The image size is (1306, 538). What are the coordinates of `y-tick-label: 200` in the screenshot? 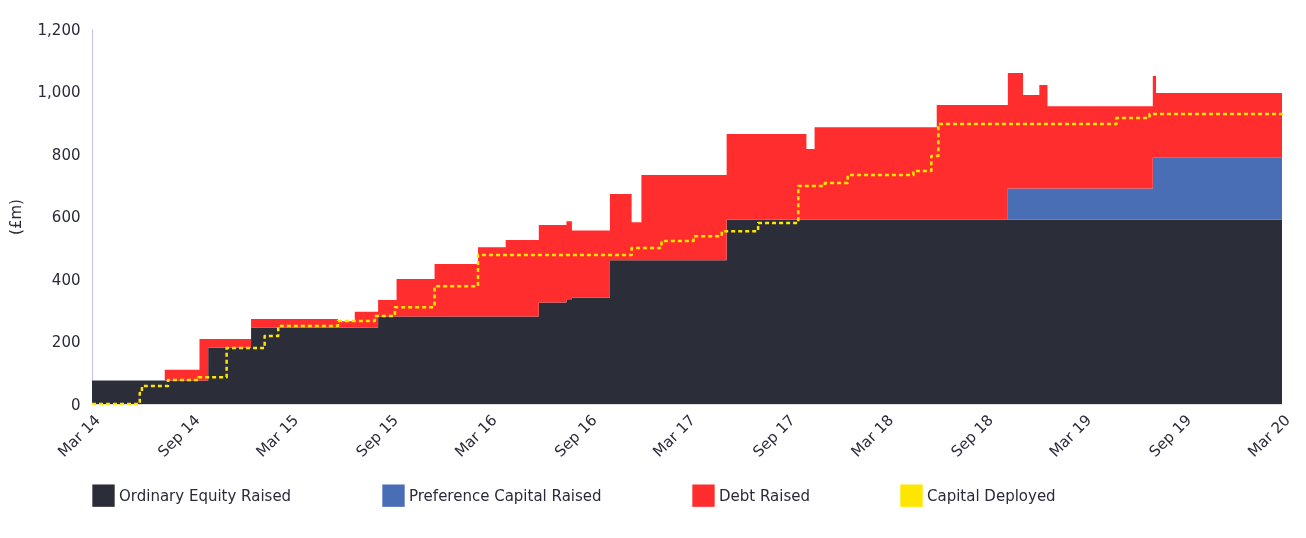 It's located at (66, 342).